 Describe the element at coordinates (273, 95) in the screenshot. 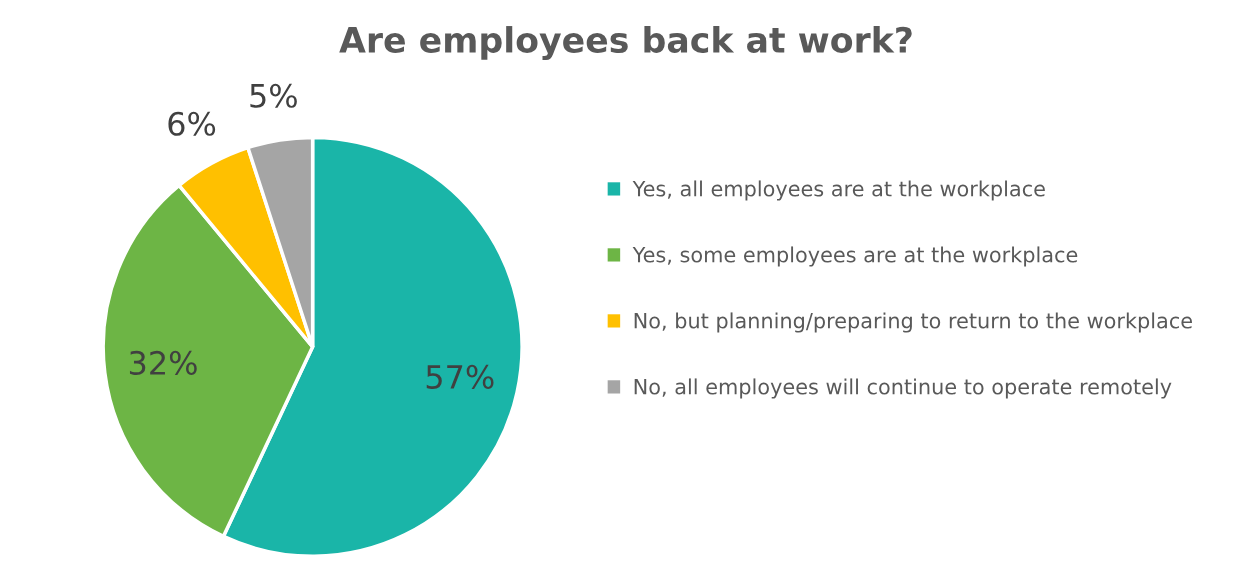

I see `data-label: 5%` at that location.